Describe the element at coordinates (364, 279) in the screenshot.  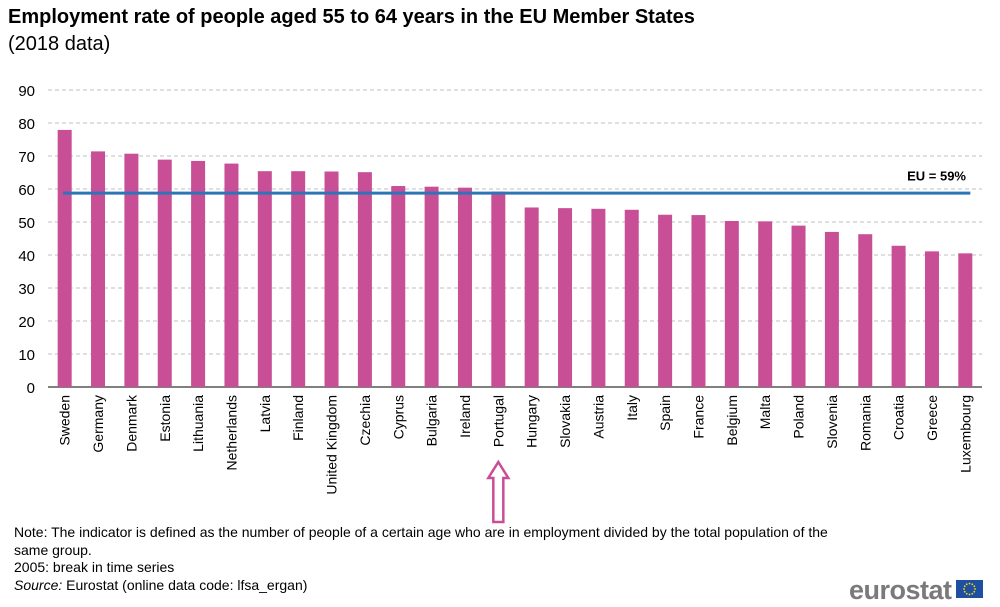
I see `bar-czechia` at that location.